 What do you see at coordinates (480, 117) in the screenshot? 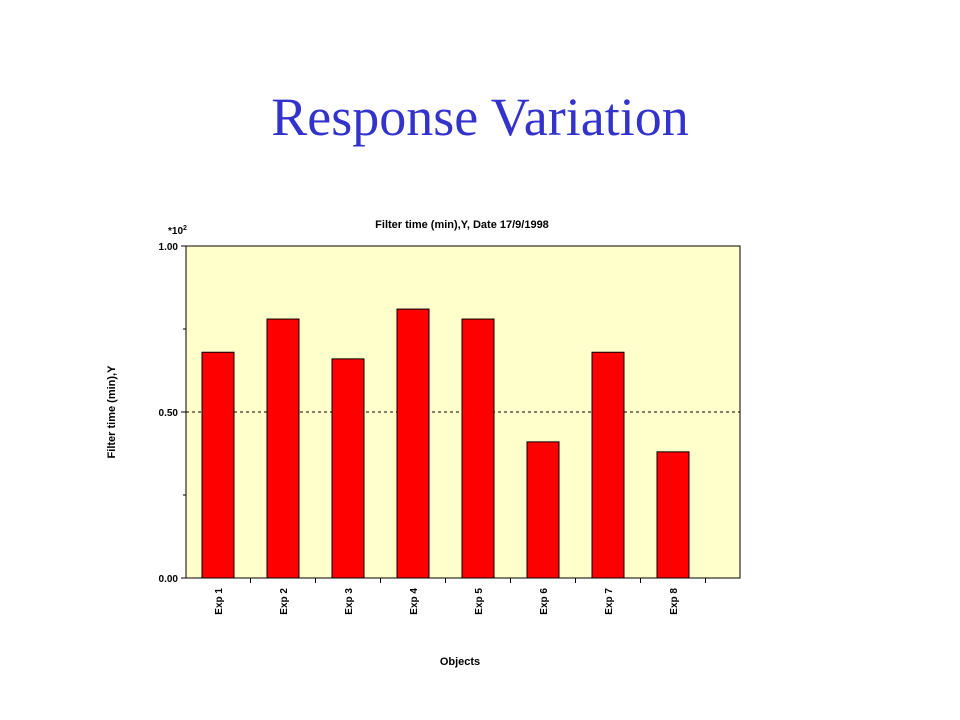
I see `slide-title: Response Variation` at bounding box center [480, 117].